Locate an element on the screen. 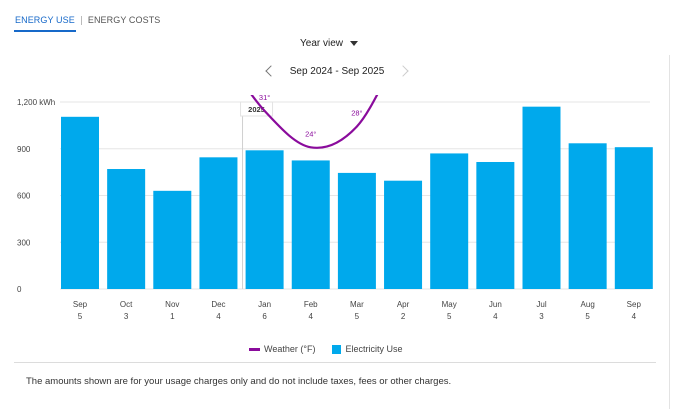 This screenshot has height=409, width=675. temperature-label: 28° is located at coordinates (356, 113).